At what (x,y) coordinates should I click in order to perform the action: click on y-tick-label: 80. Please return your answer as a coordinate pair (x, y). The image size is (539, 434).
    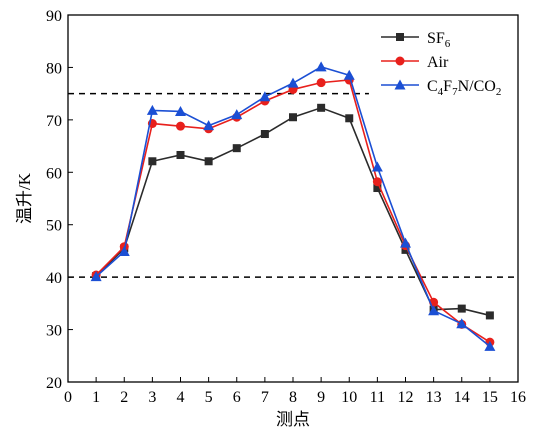
    Looking at the image, I should click on (54, 68).